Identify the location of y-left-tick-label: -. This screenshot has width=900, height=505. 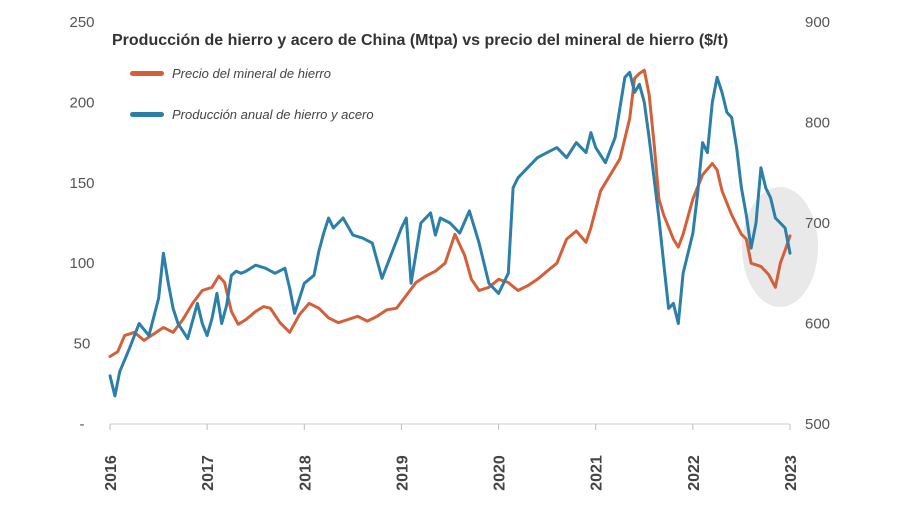
(82, 424).